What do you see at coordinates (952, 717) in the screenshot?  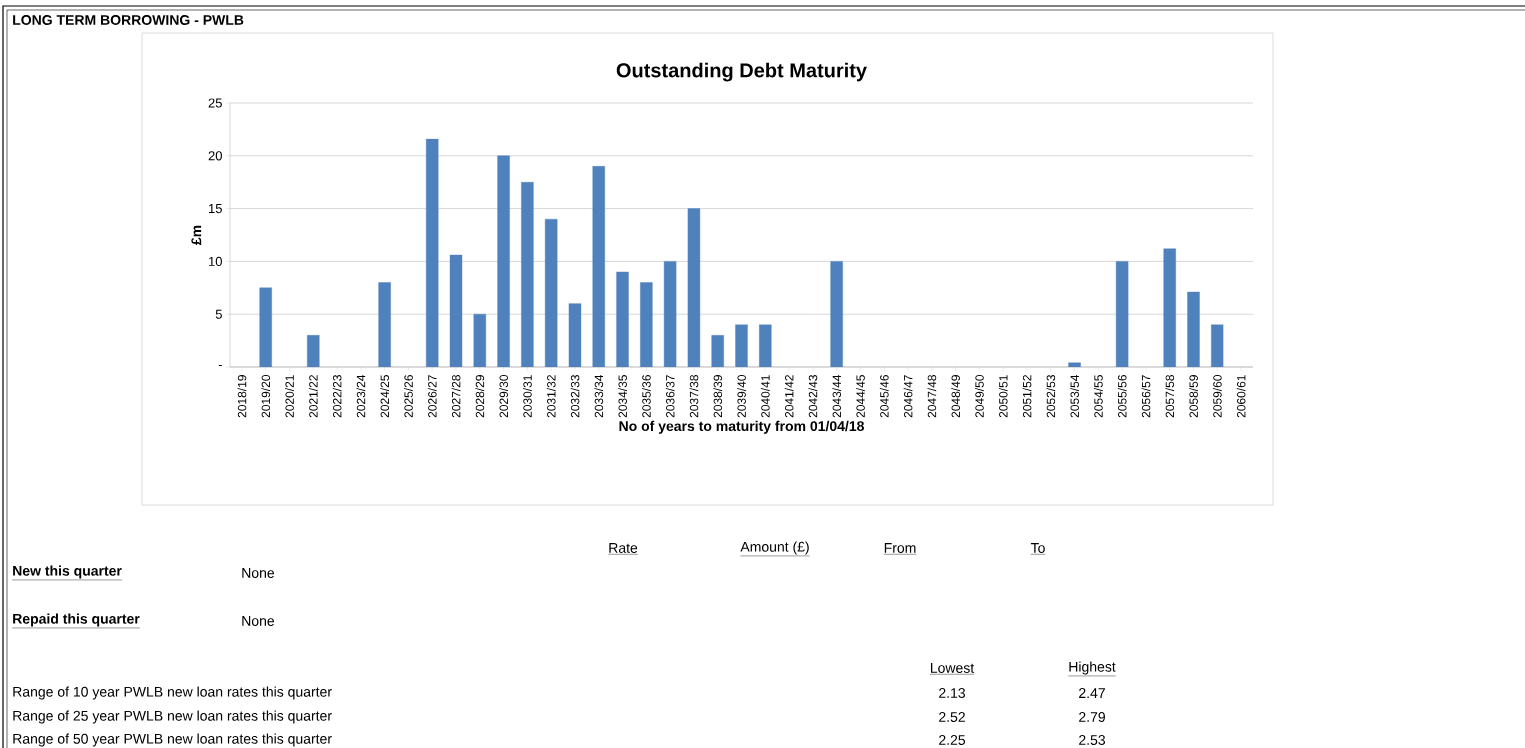 I see `text: 2.52` at bounding box center [952, 717].